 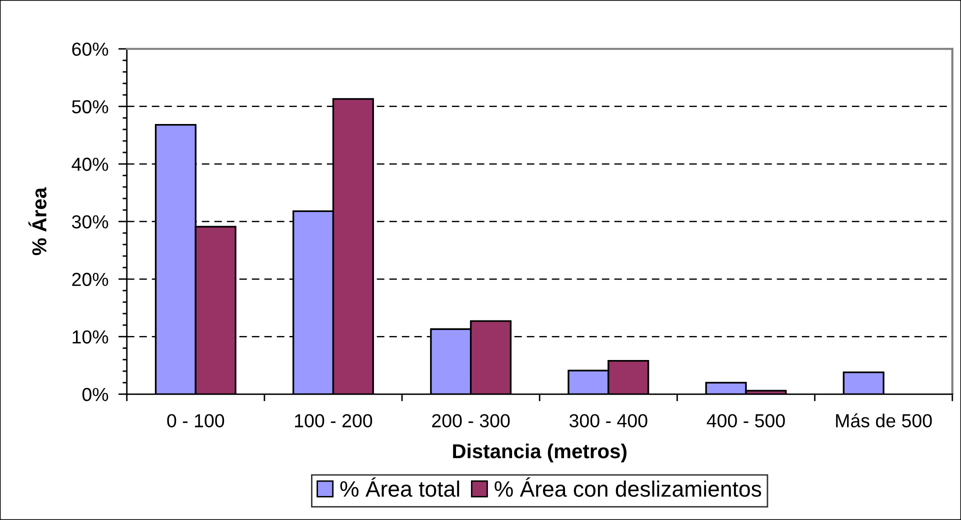 What do you see at coordinates (90, 49) in the screenshot?
I see `y-tick-label: 60%` at bounding box center [90, 49].